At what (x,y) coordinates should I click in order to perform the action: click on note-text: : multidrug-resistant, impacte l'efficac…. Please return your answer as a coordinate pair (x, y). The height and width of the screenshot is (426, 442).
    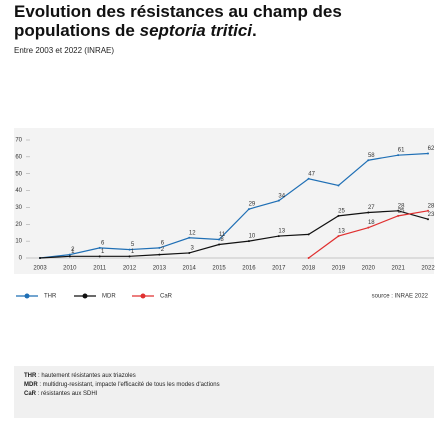
    Looking at the image, I should click on (128, 385).